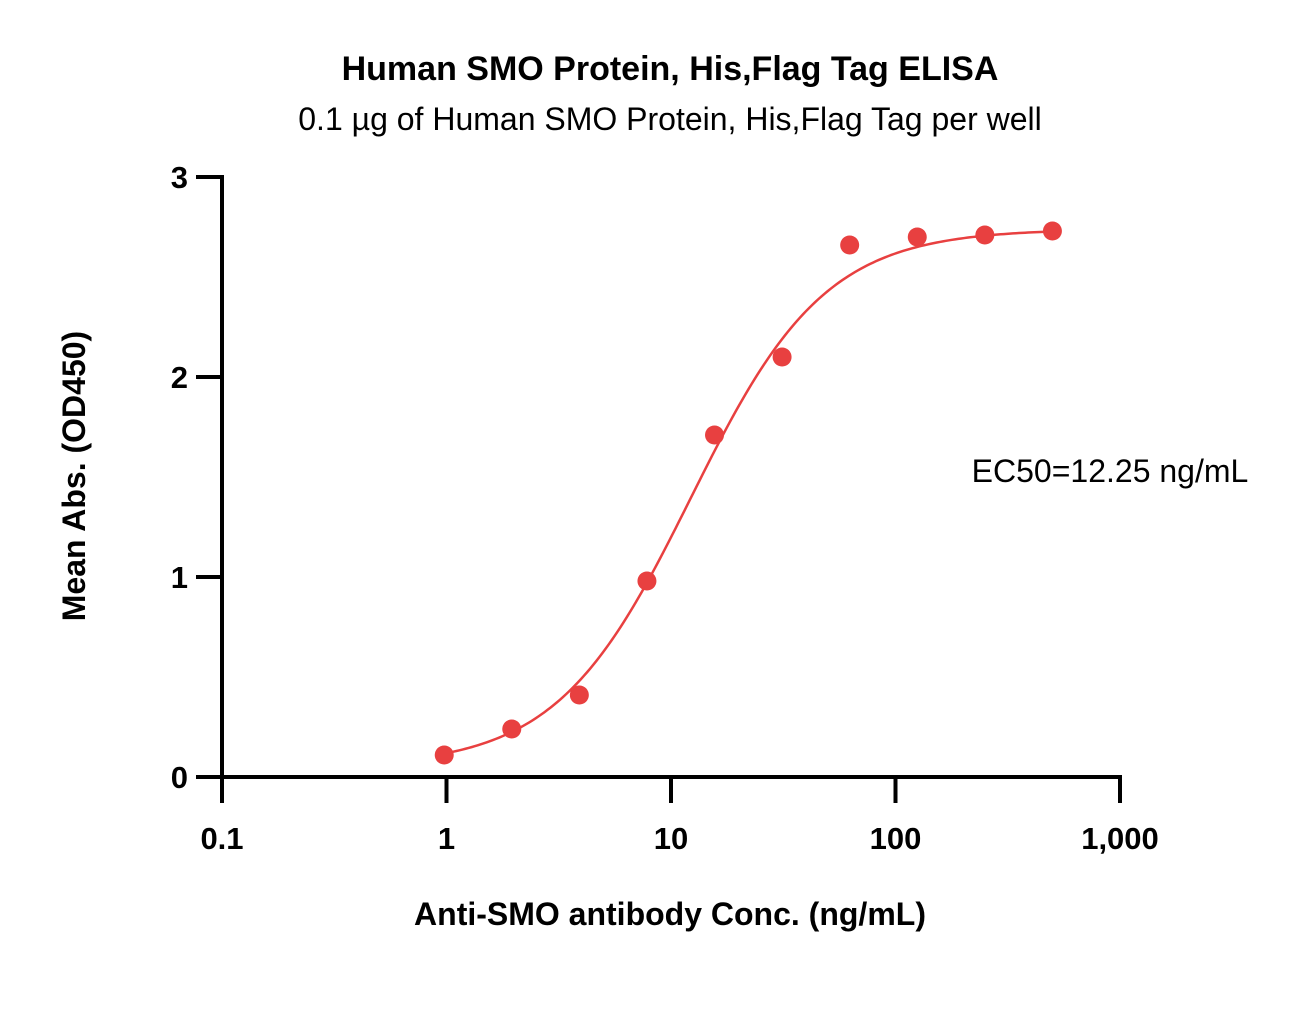  What do you see at coordinates (1120, 838) in the screenshot?
I see `x-tick-label: 1,000` at bounding box center [1120, 838].